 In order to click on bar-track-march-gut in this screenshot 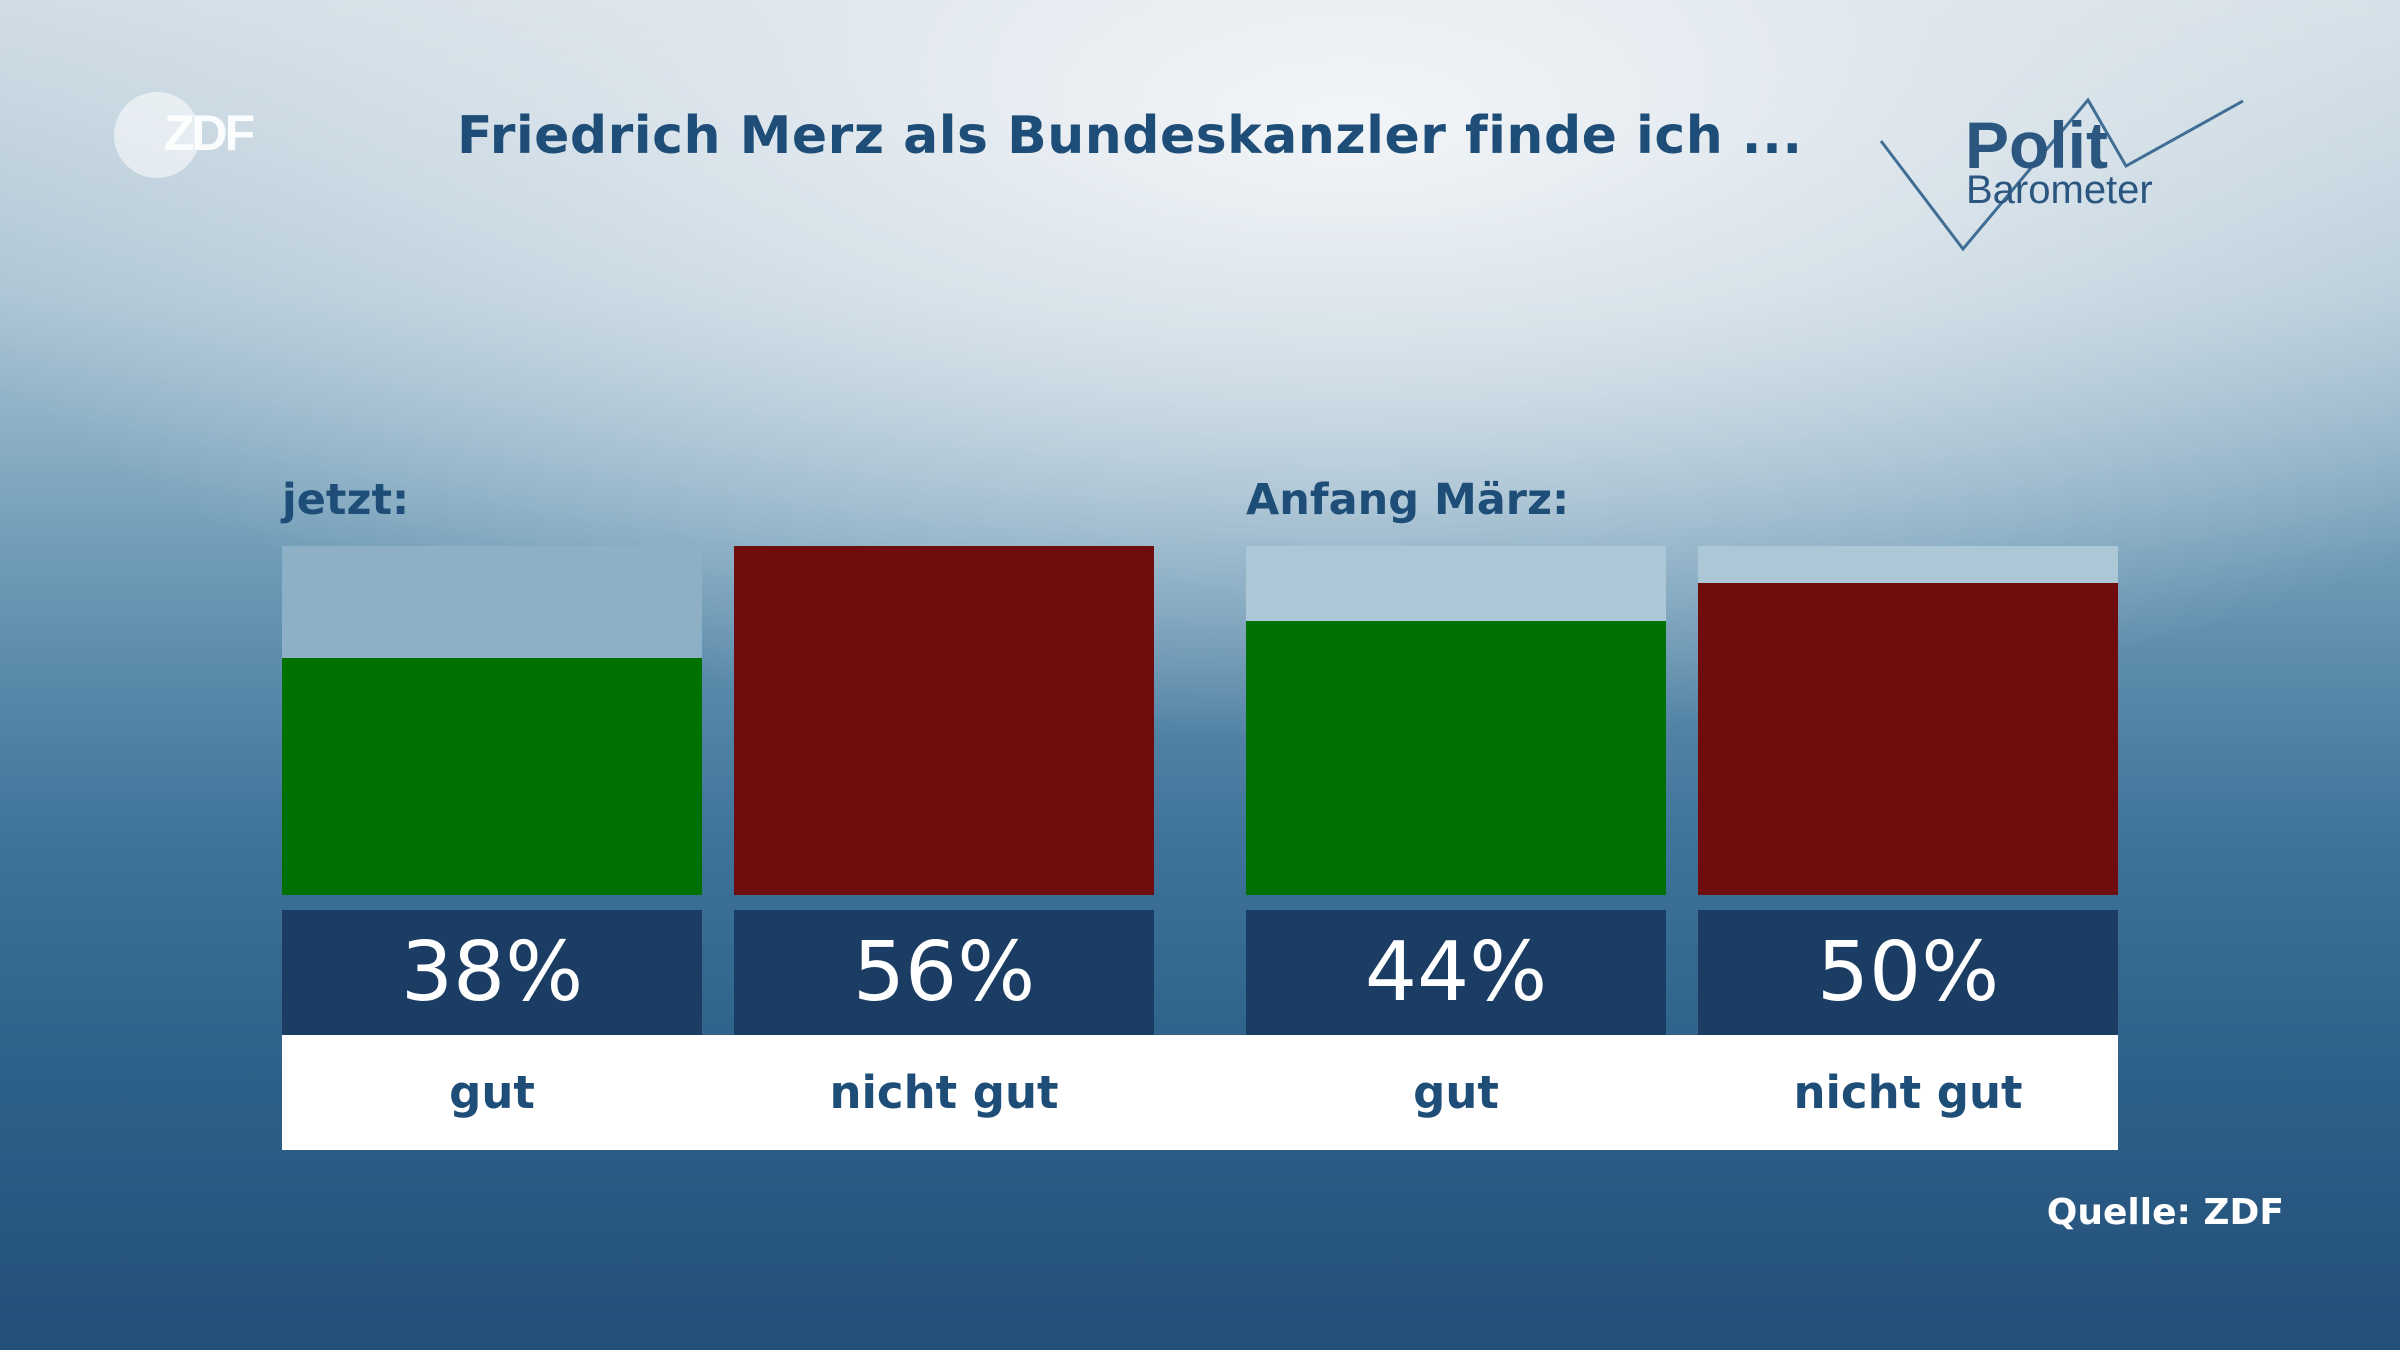, I will do `click(1456, 720)`.